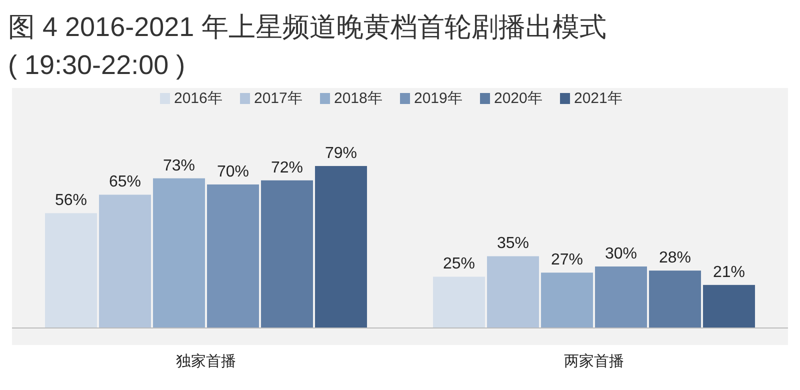  What do you see at coordinates (341, 153) in the screenshot?
I see `data-label: 79%` at bounding box center [341, 153].